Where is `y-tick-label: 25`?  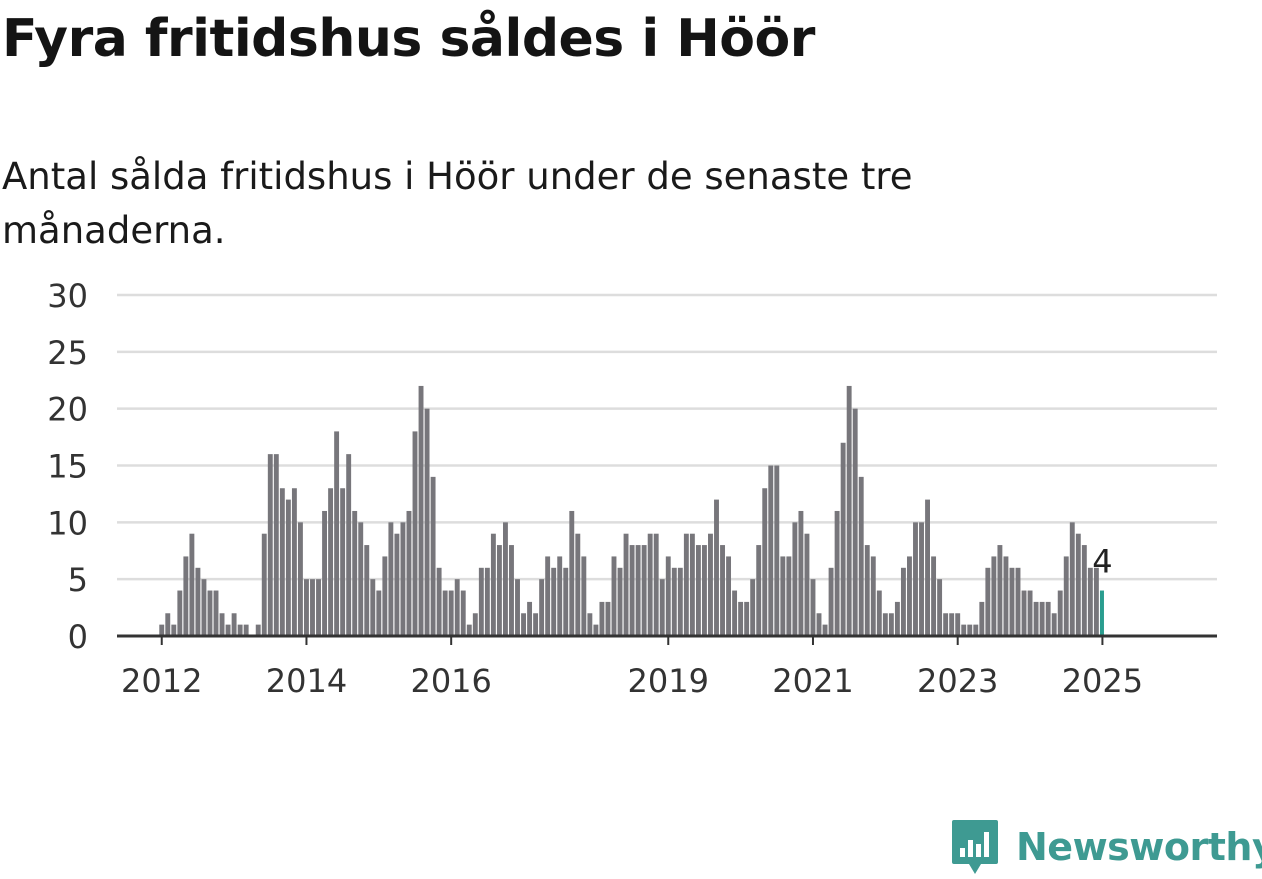
y-tick-label: 25 is located at coordinates (67, 353).